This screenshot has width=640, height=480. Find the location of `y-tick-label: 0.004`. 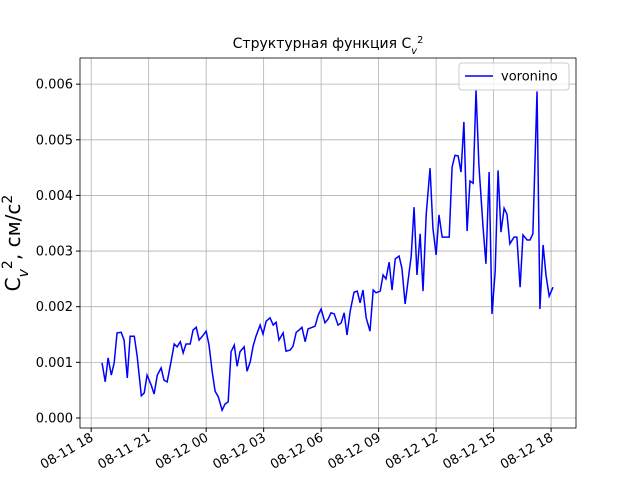

y-tick-label: 0.004 is located at coordinates (54, 196).